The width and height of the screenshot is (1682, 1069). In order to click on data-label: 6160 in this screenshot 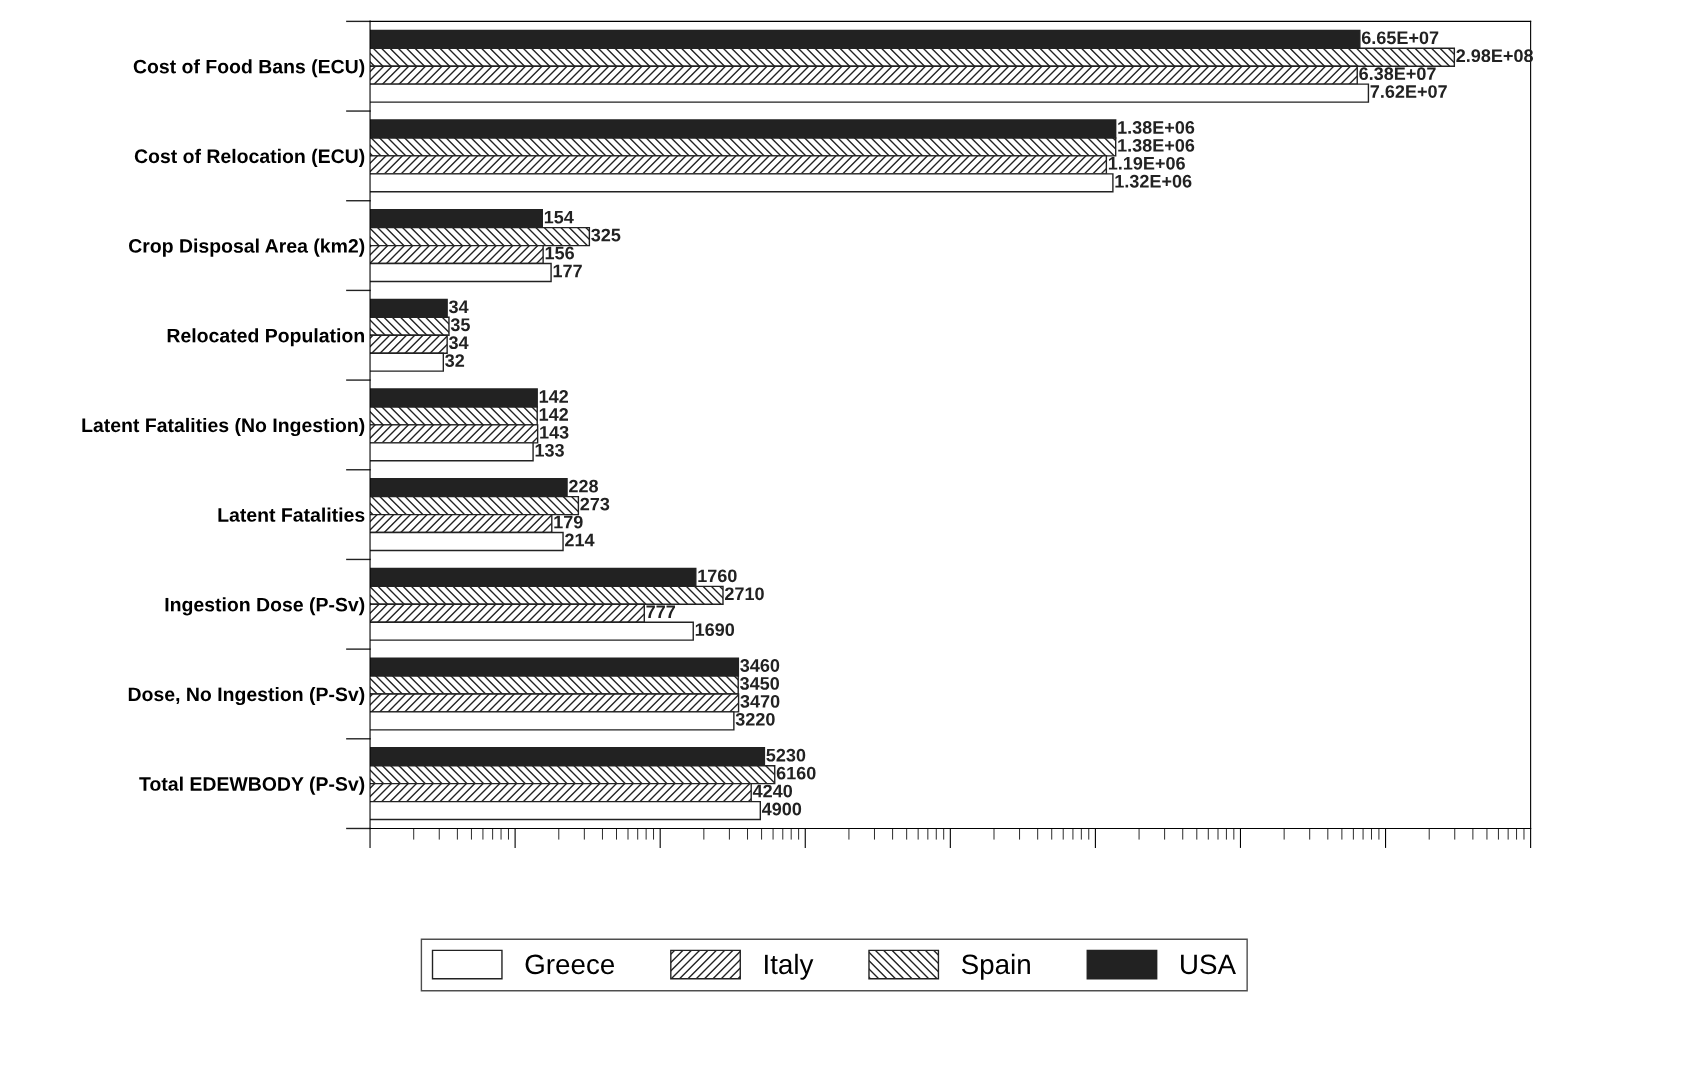, I will do `click(796, 773)`.